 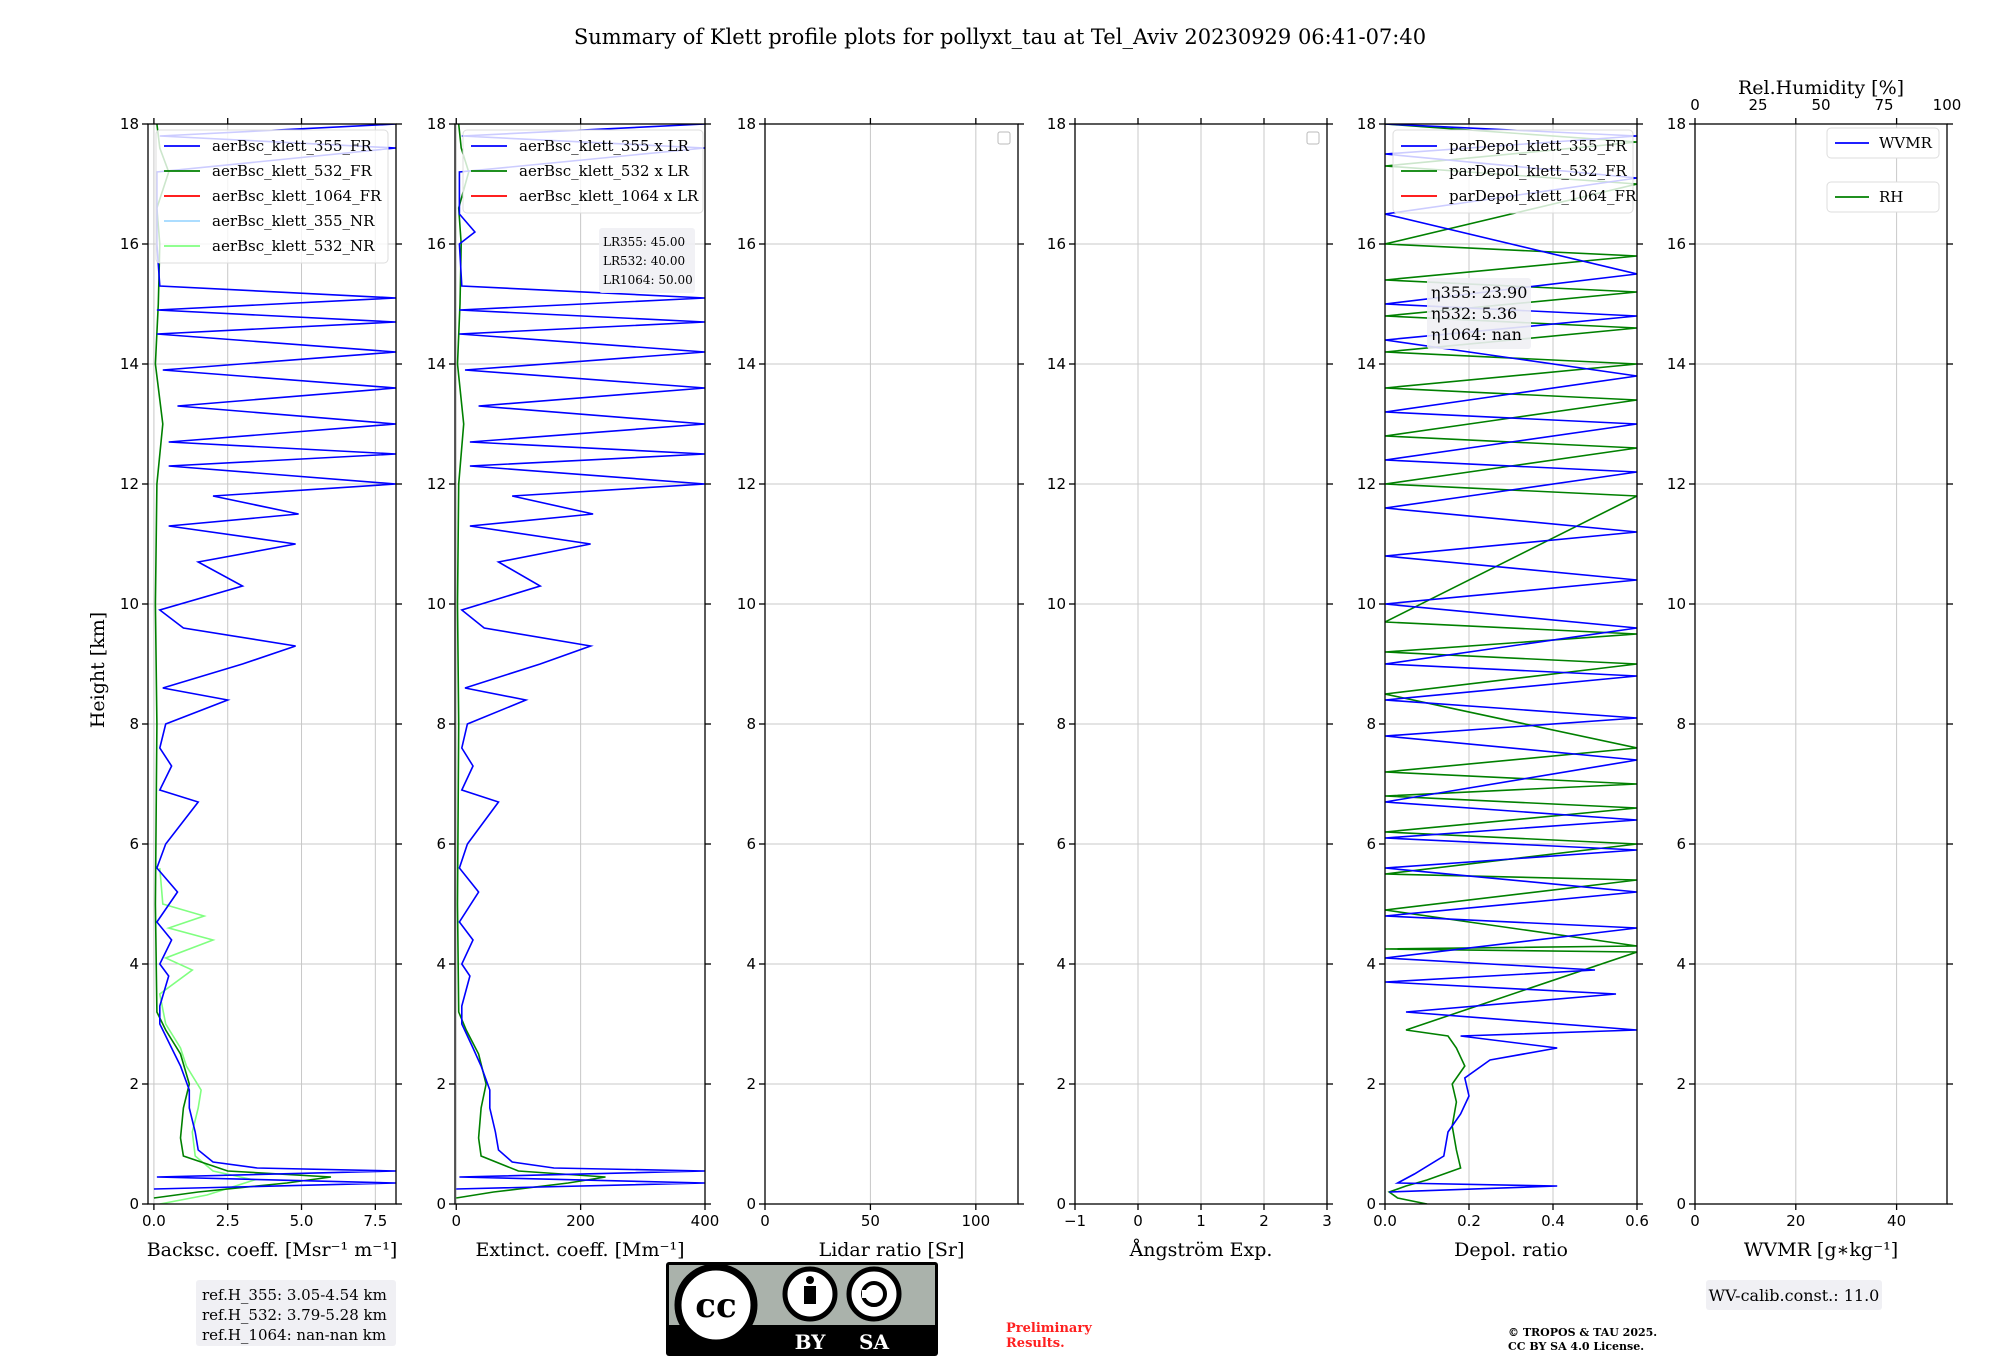 I want to click on series-line-aerBsc_klett_532_NR, so click(x=208, y=1035).